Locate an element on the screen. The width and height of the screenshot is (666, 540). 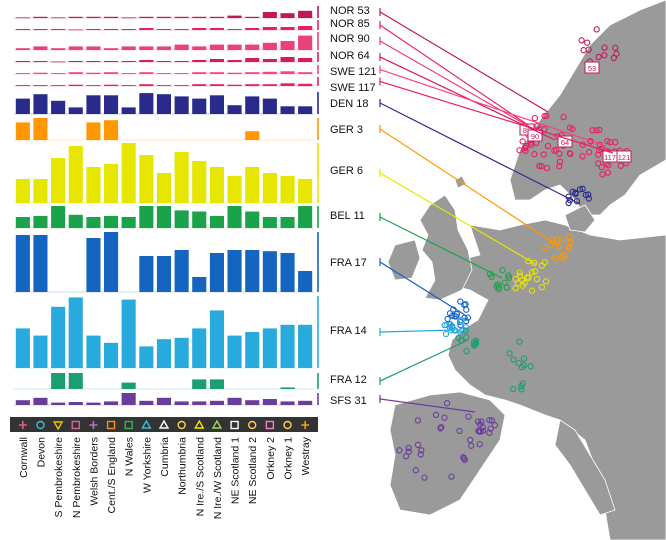
region-marker-triangle-down is located at coordinates (58, 426).